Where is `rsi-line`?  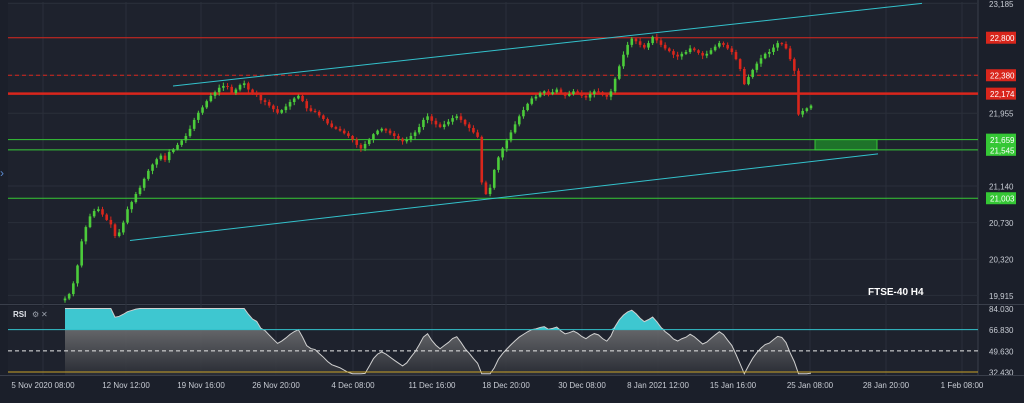 rsi-line is located at coordinates (438, 341).